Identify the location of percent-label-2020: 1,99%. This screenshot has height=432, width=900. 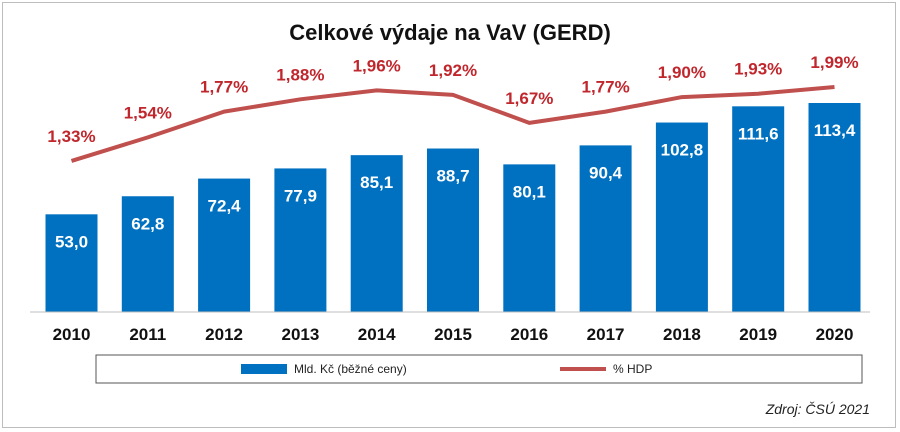
(834, 62).